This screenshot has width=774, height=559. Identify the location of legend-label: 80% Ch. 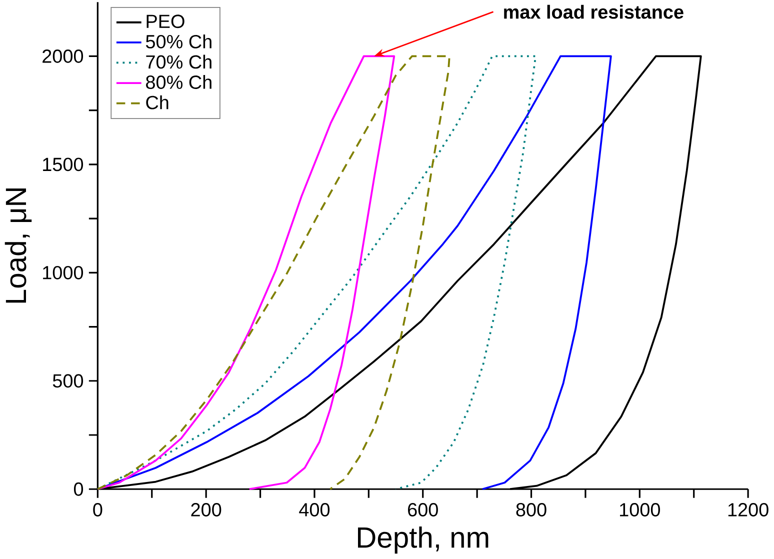
(179, 82).